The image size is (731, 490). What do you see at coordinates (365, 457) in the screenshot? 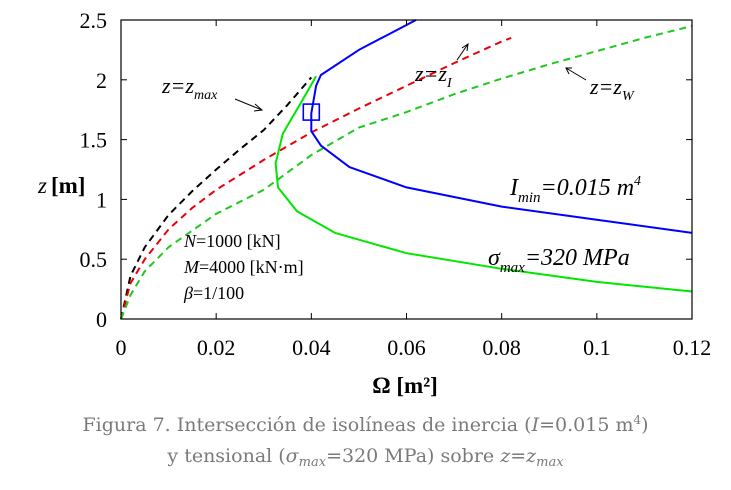
I see `figure-caption-line-2: y tensional (σmax=320 MPa) sobre z=zmax` at bounding box center [365, 457].